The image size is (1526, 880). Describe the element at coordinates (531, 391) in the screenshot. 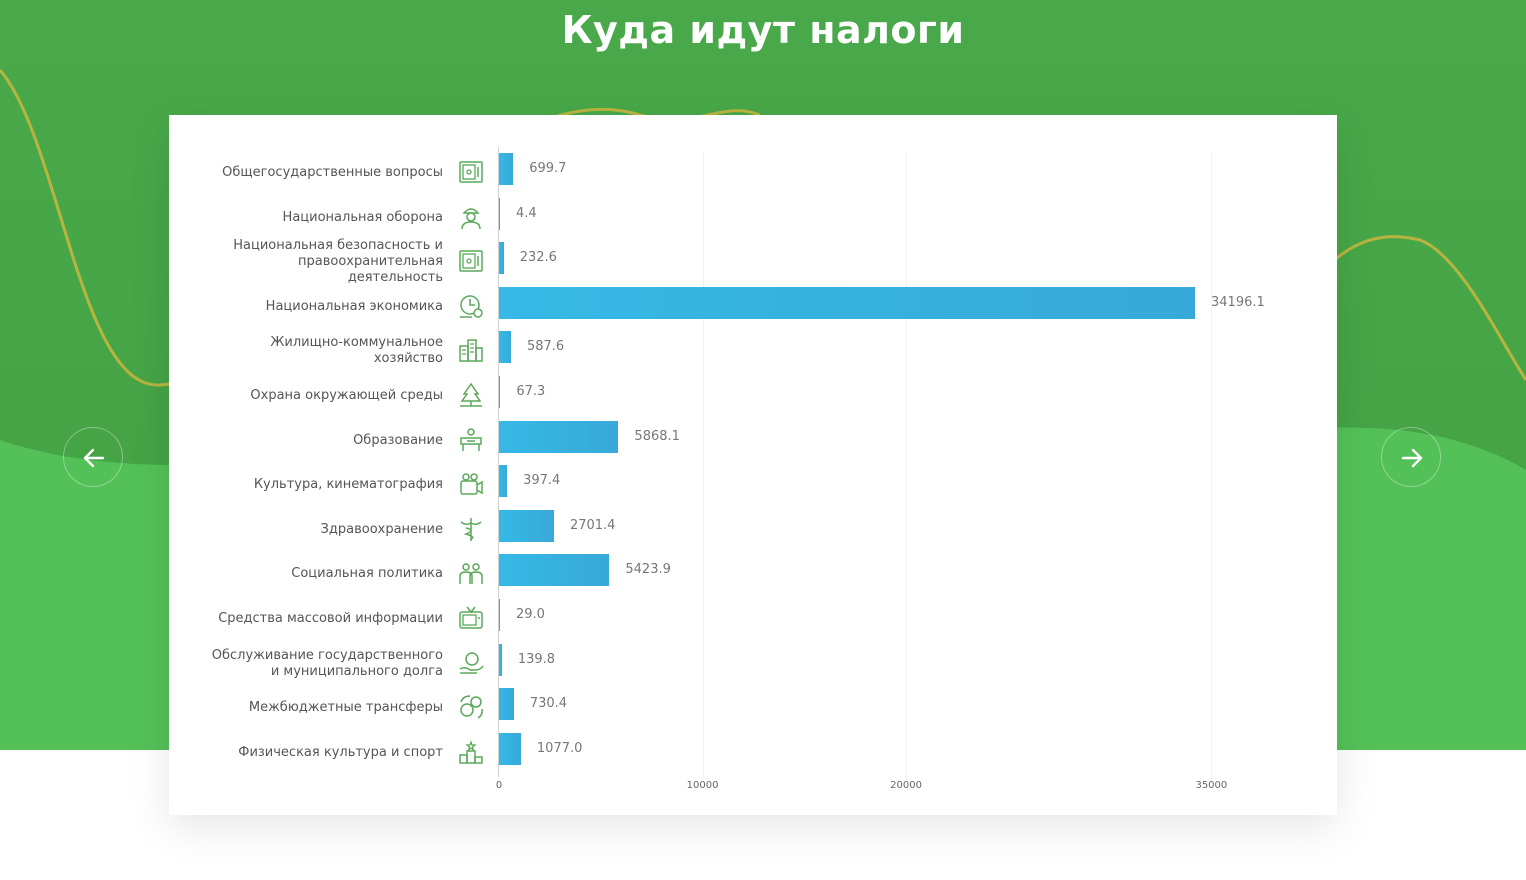

I see `bar-value-label: 67.3` at that location.